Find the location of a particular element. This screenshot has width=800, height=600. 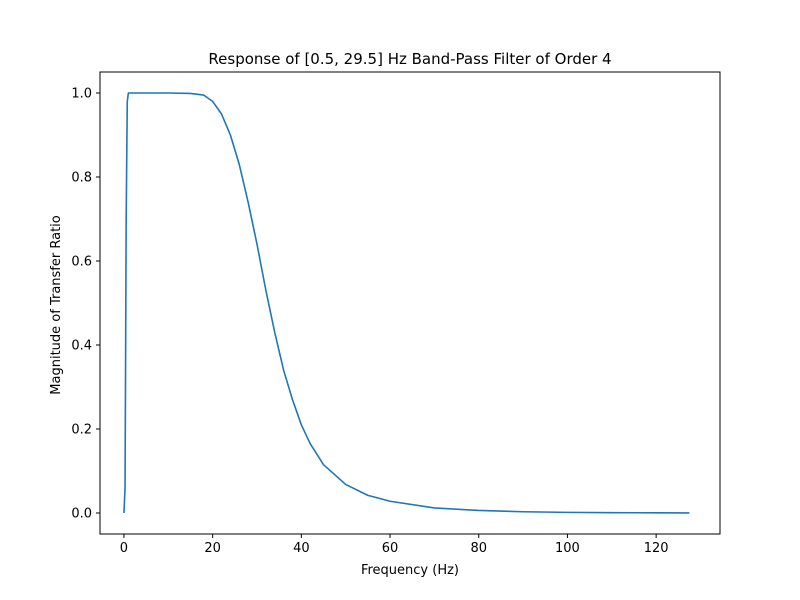

y-tick-label: 0.4 is located at coordinates (81, 346).